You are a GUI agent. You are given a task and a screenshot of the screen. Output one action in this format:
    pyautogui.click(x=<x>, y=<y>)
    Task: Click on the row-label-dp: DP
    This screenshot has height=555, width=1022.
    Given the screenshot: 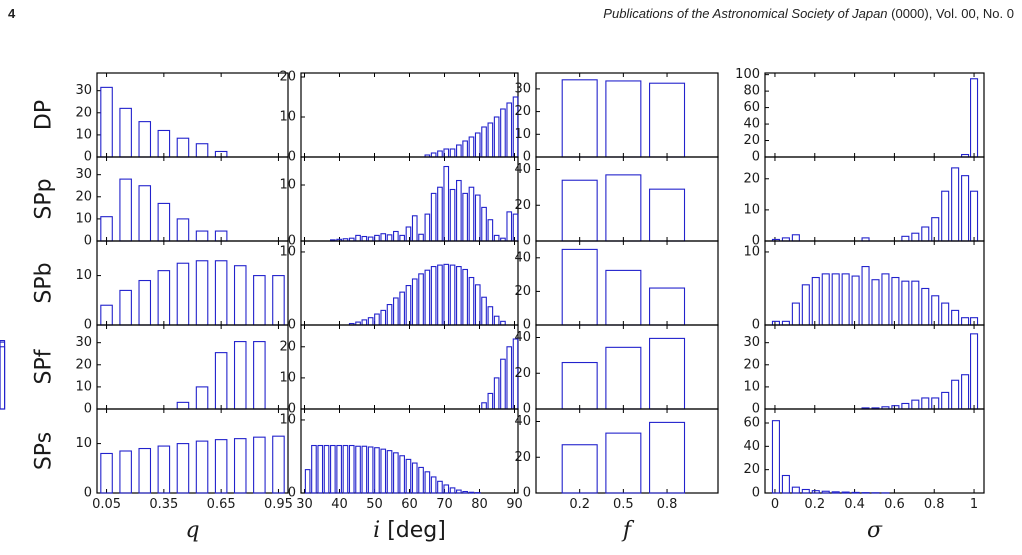 What is the action you would take?
    pyautogui.click(x=44, y=115)
    